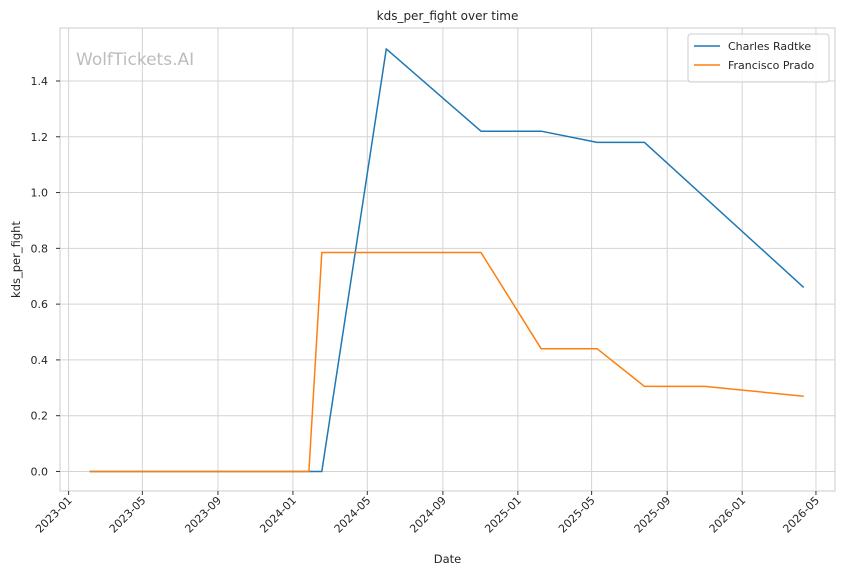 This screenshot has width=844, height=575. I want to click on y-tick-label: 0.6, so click(40, 304).